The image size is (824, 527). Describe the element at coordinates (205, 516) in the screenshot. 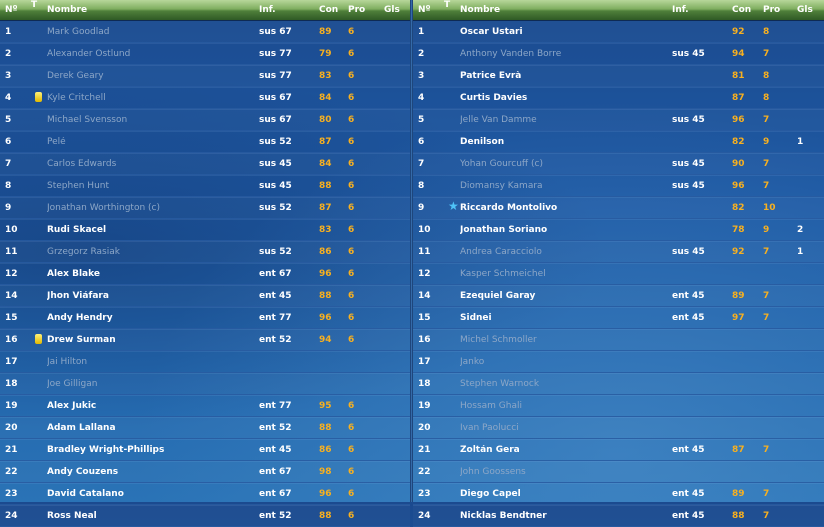

I see `player-row: 24 Ross Neal ent 52 88 6` at that location.